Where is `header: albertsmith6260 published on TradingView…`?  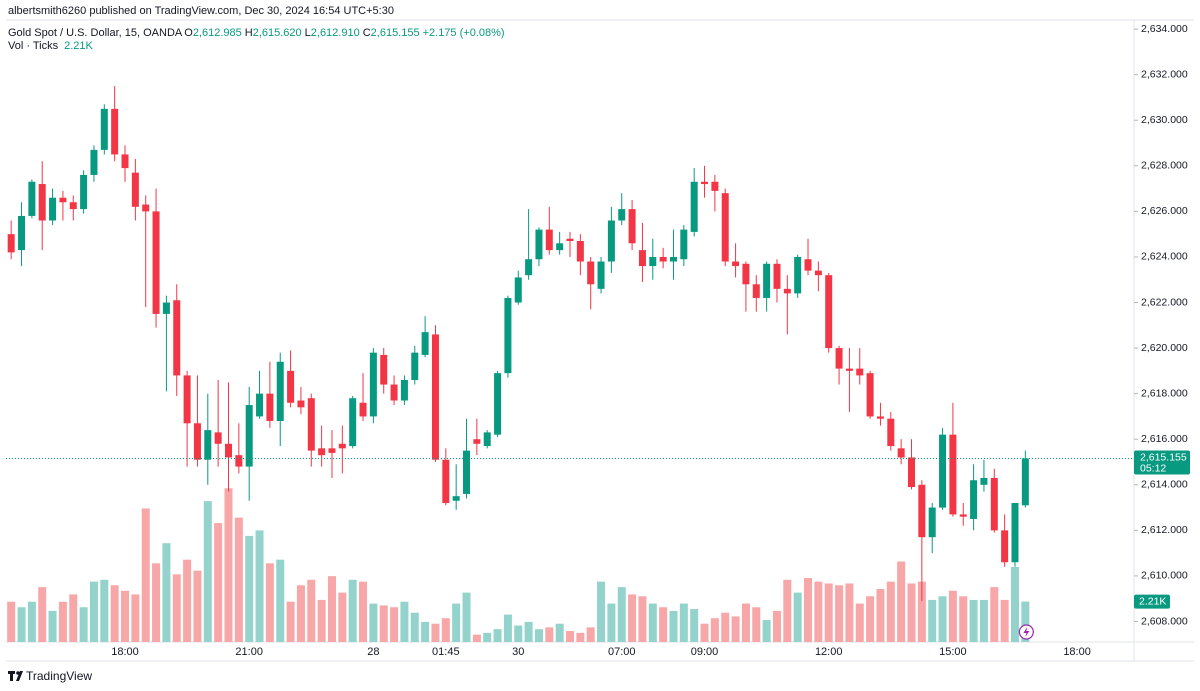
header: albertsmith6260 published on TradingView… is located at coordinates (201, 11).